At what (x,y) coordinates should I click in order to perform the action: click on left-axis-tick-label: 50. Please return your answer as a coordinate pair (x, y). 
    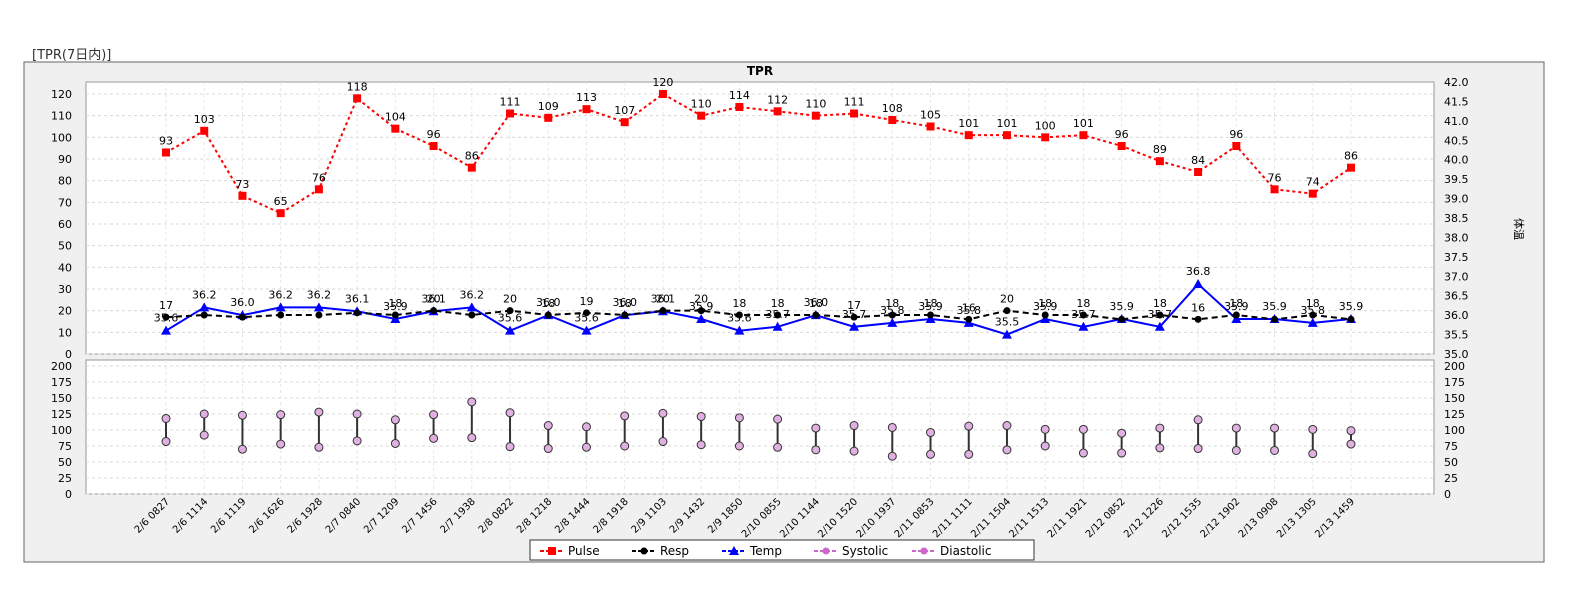
    Looking at the image, I should click on (65, 246).